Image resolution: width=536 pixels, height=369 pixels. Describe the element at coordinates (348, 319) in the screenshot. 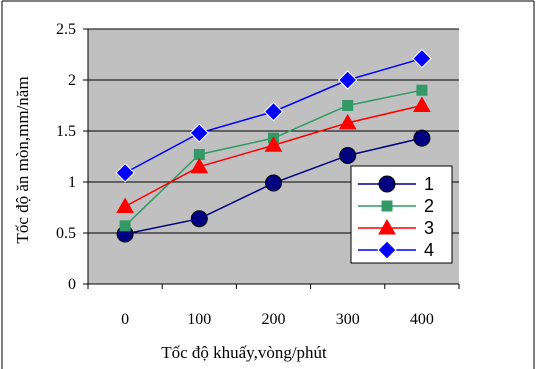

I see `x-tick-label: 300` at that location.